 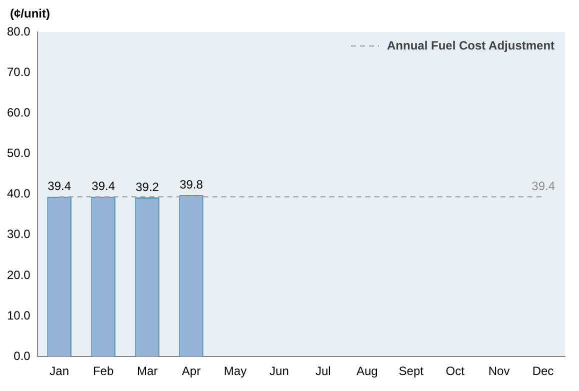 I want to click on y-tick-label: 80.0, so click(x=18, y=31).